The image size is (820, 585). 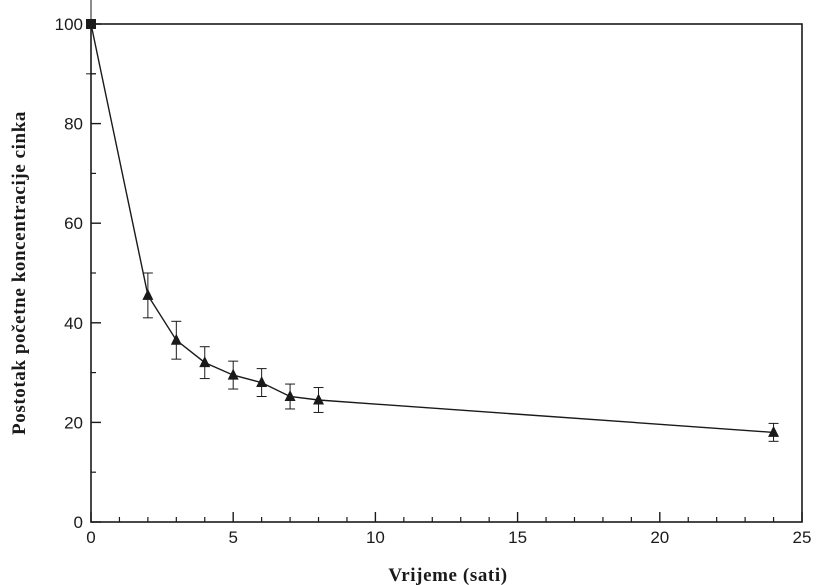 I want to click on x-tick-label: 10, so click(x=375, y=537).